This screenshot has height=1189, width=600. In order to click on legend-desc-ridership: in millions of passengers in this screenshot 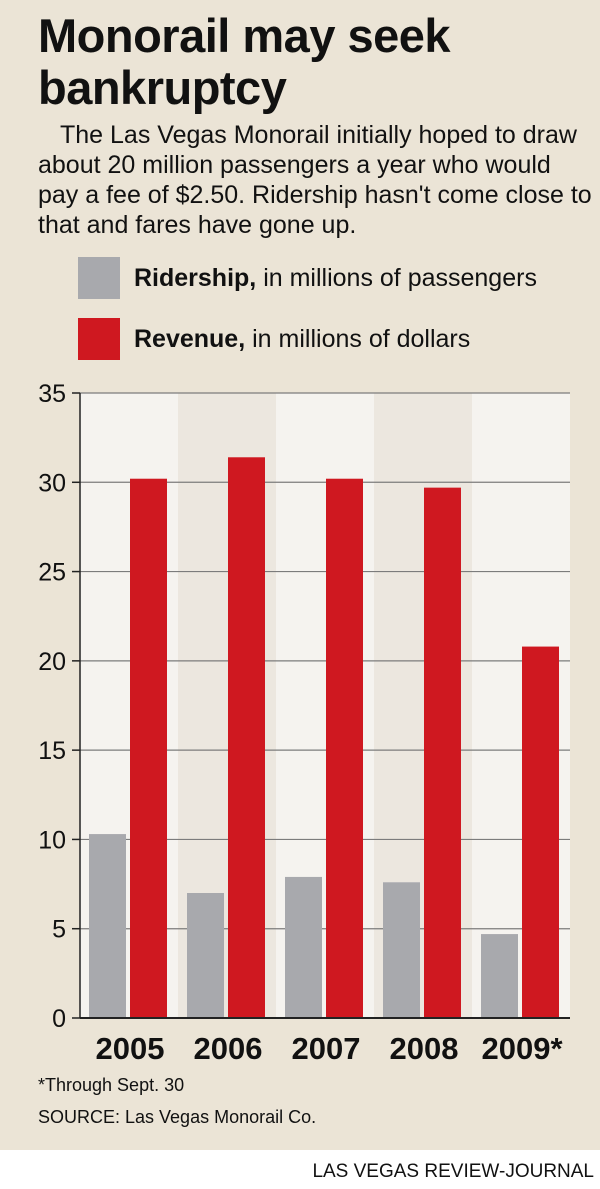, I will do `click(396, 277)`.